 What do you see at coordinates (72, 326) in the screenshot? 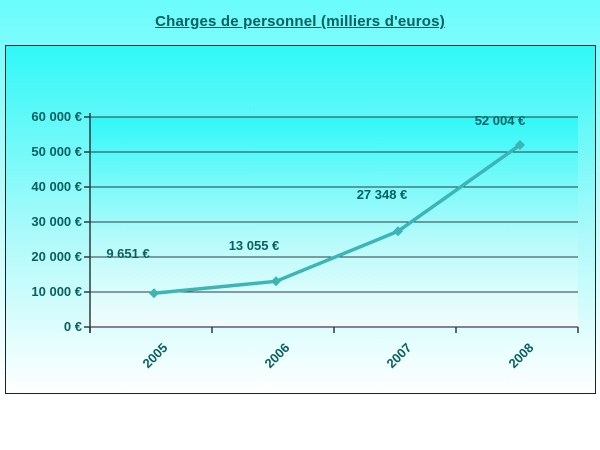
I see `y-axis-label: 0 €` at bounding box center [72, 326].